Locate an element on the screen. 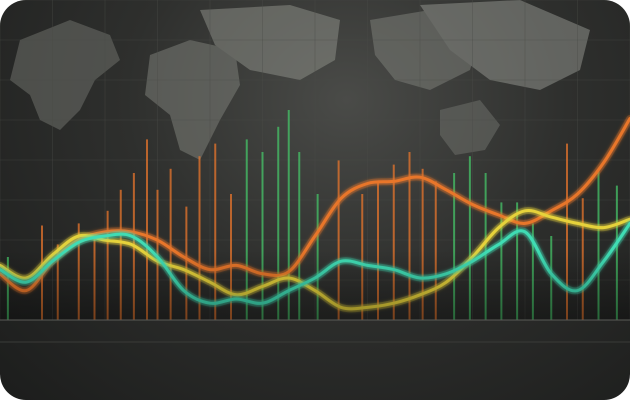  map-continent-europe-africa is located at coordinates (192, 100).